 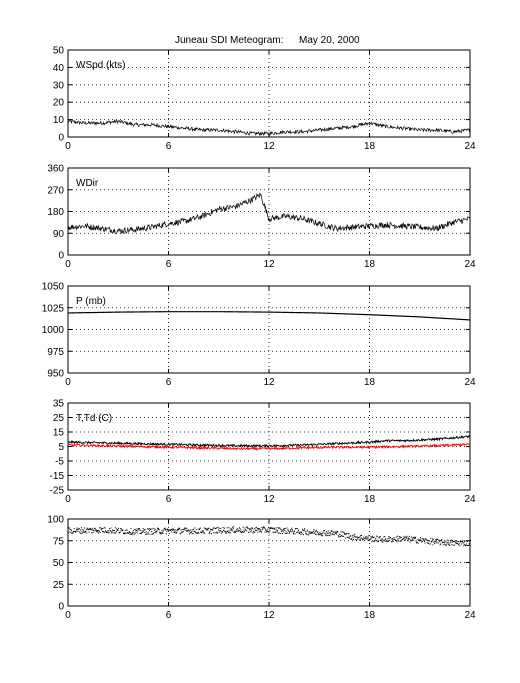 What do you see at coordinates (470, 146) in the screenshot?
I see `x-tick-label: 24` at bounding box center [470, 146].